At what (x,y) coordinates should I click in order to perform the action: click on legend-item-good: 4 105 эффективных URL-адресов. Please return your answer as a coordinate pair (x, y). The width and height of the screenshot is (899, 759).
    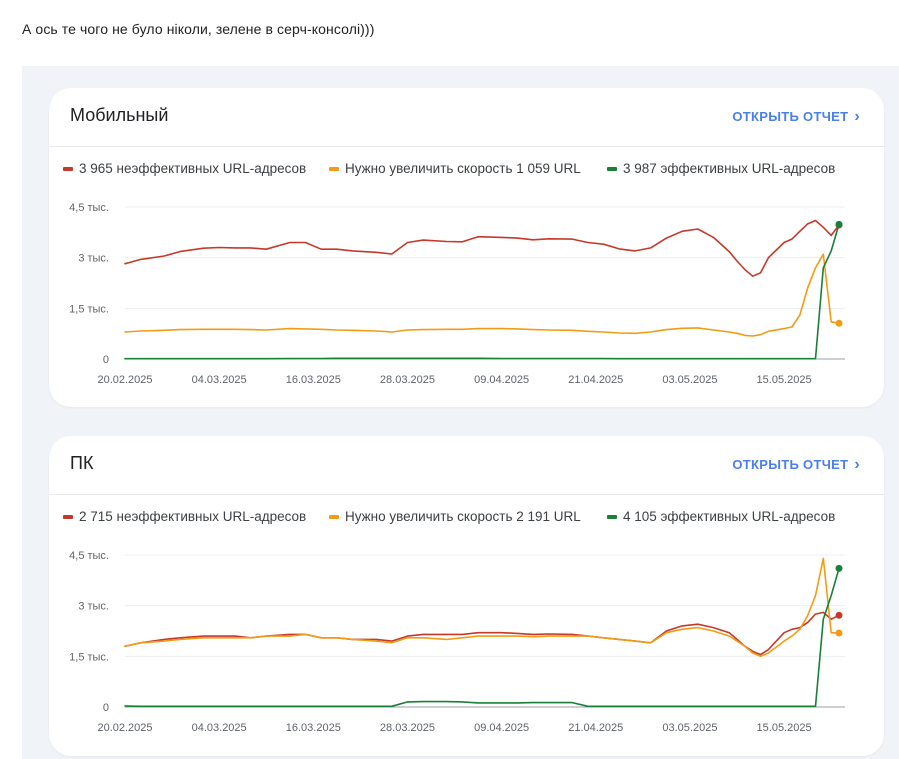
    Looking at the image, I should click on (721, 516).